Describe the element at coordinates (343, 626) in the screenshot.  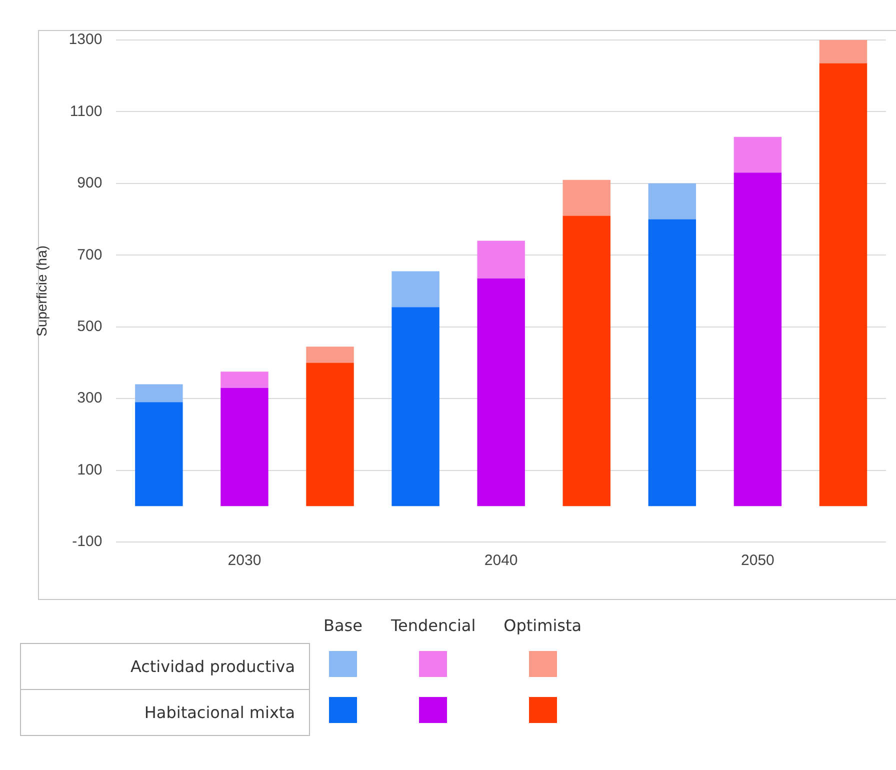
I see `text: Base` at that location.